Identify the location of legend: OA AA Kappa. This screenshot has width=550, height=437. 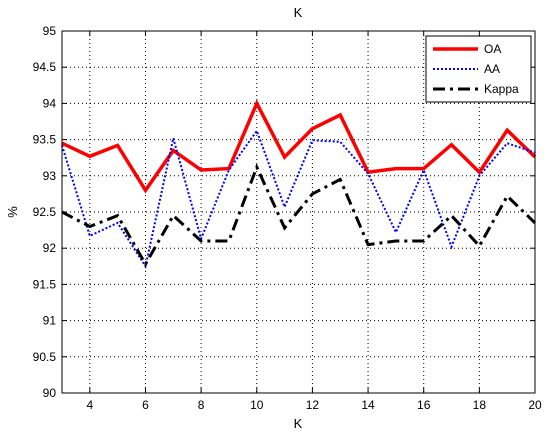
(478, 69).